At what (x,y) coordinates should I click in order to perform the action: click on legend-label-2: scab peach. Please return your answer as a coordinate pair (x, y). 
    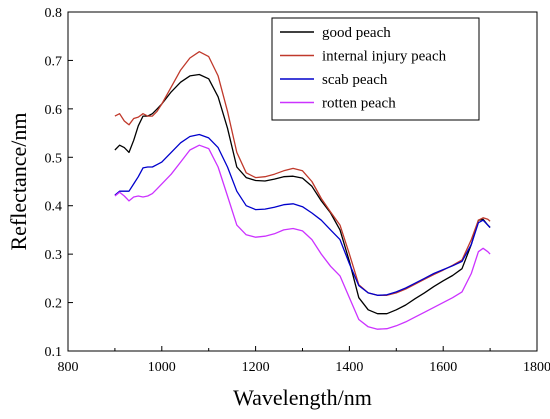
    Looking at the image, I should click on (355, 80).